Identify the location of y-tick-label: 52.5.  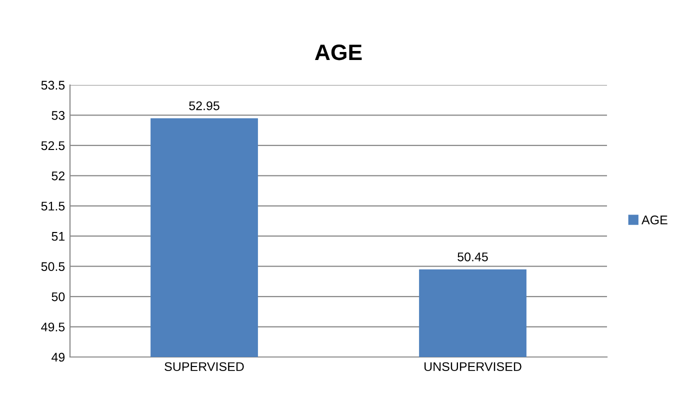
(53, 145).